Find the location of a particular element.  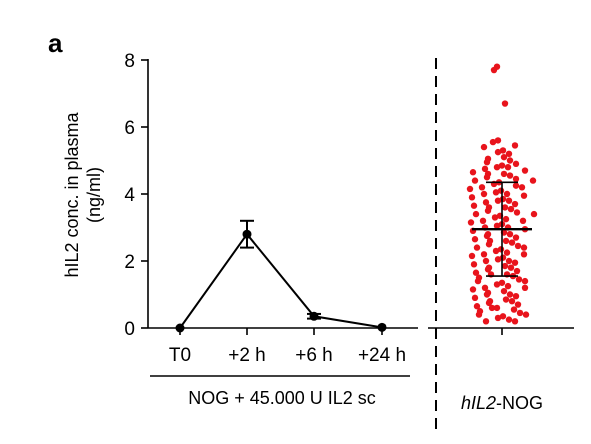

x-tick-label: T0 is located at coordinates (180, 355).